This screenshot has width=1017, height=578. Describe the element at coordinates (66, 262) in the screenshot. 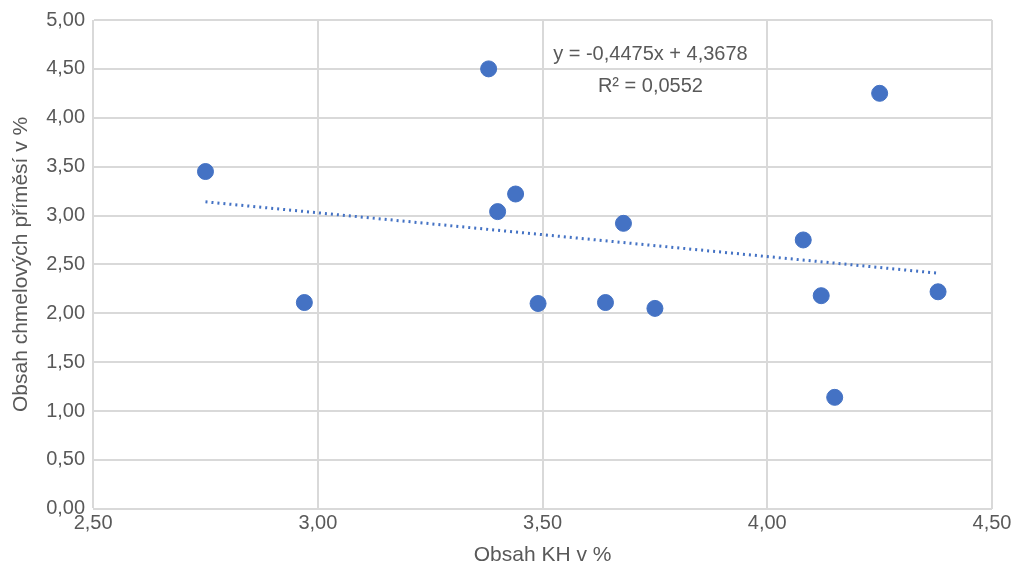

I see `y-tick-label: 2,50` at that location.